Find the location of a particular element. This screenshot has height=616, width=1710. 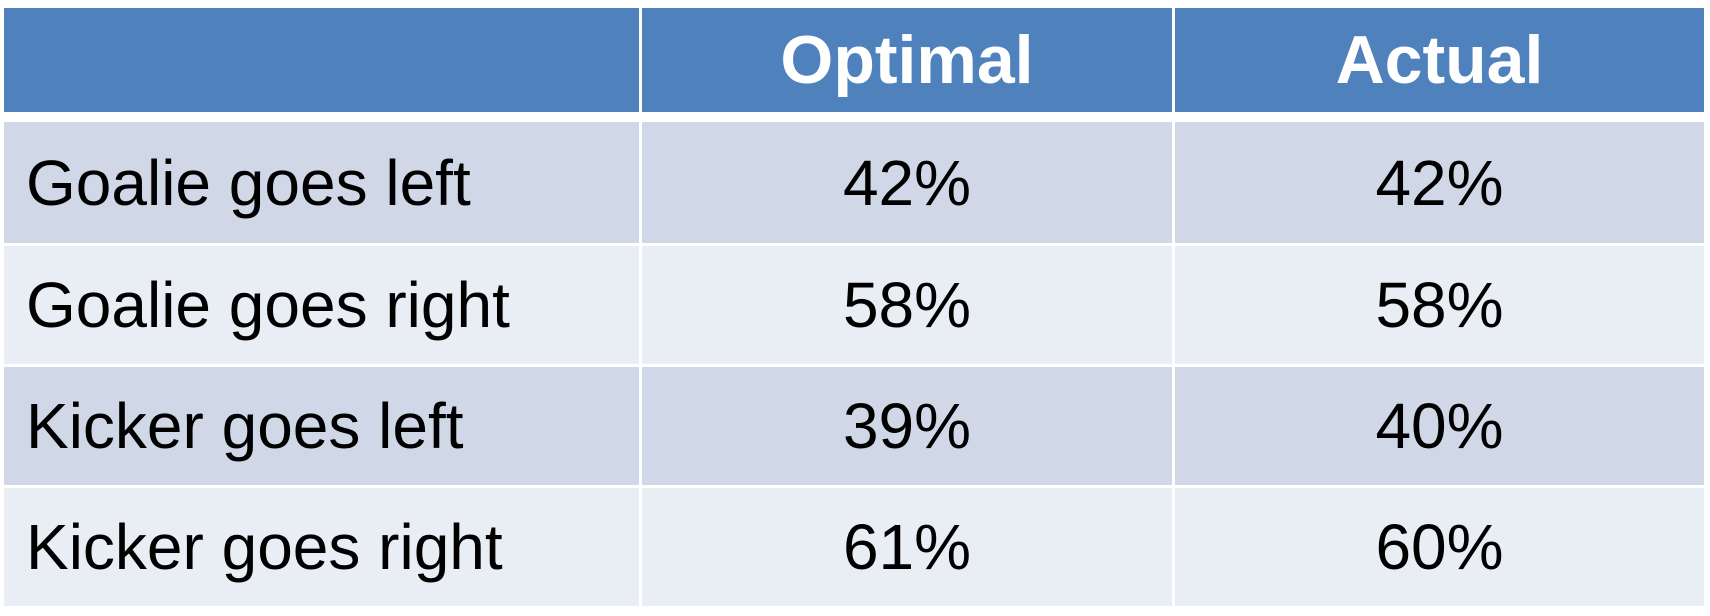

row-label: Goalie goes right is located at coordinates (321, 303).